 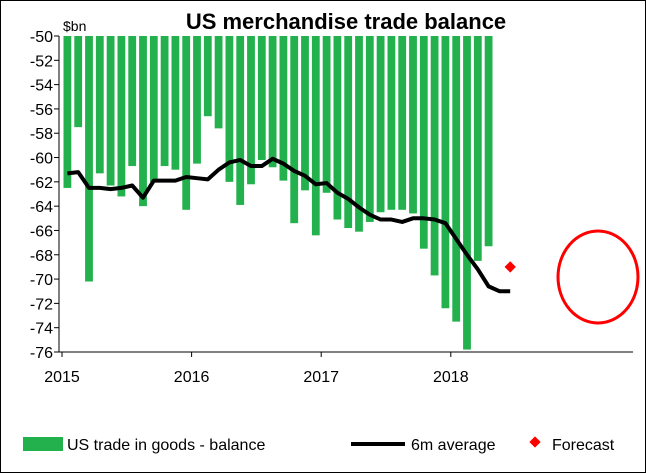 I want to click on chart-title: US merchandise trade balance, so click(x=346, y=21).